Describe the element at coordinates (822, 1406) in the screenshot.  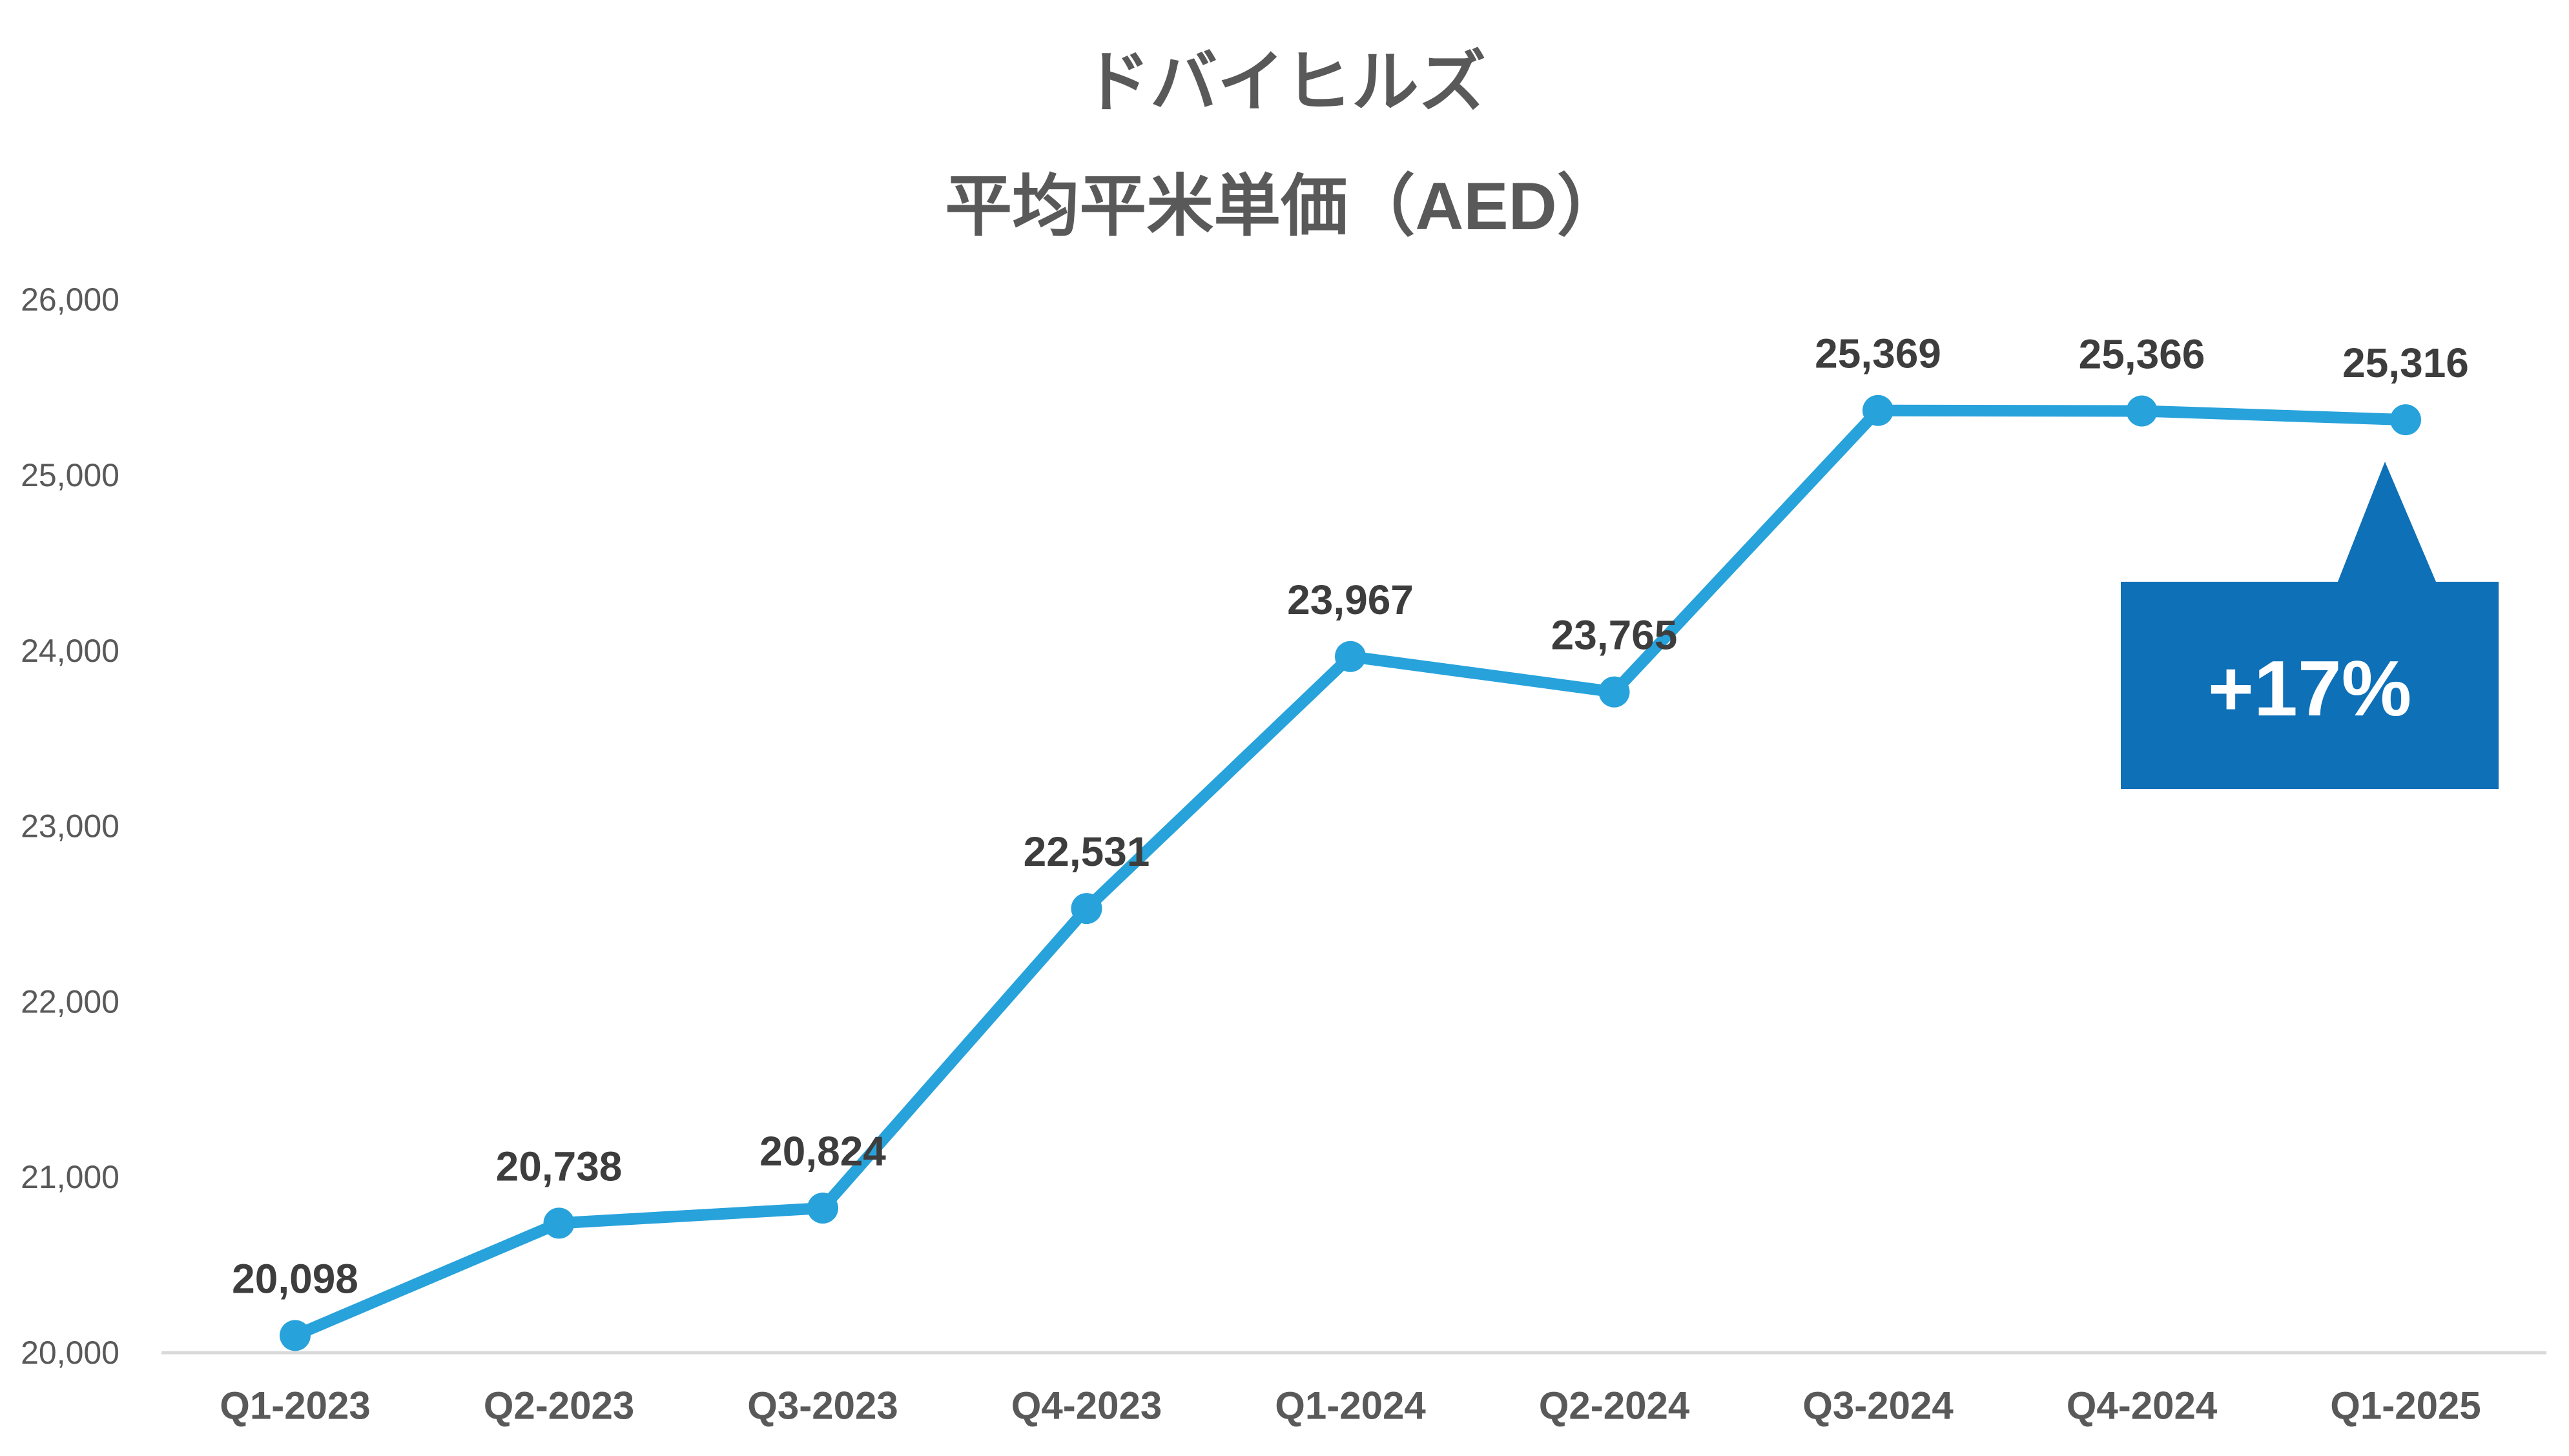
I see `x-axis-label-Q3-2023: Q3-2023` at that location.